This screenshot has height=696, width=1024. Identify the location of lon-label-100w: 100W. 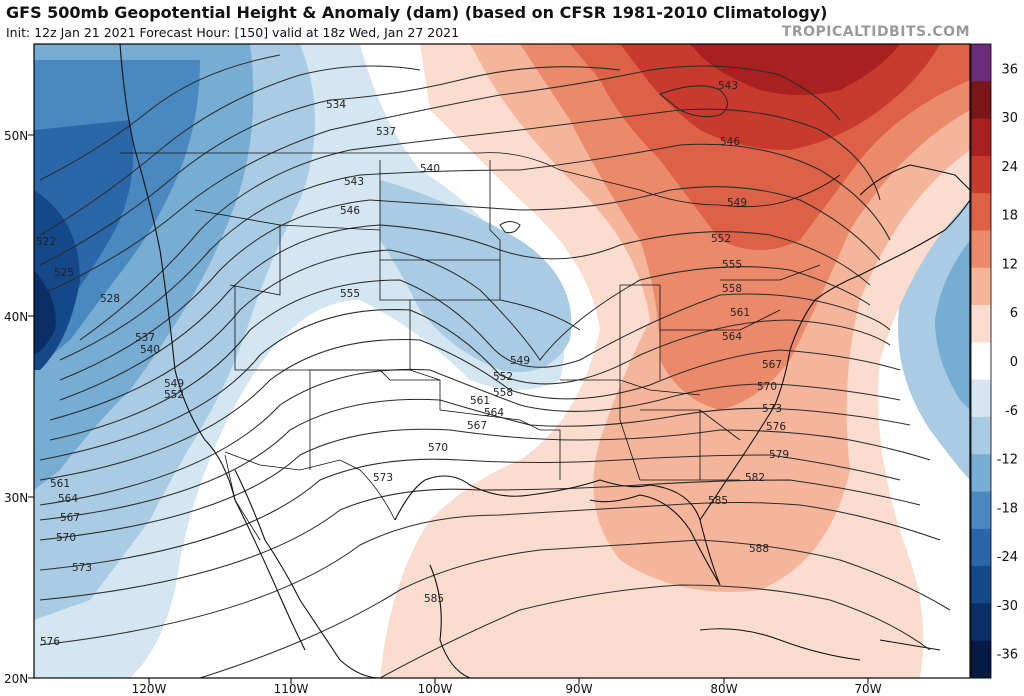
(435, 689).